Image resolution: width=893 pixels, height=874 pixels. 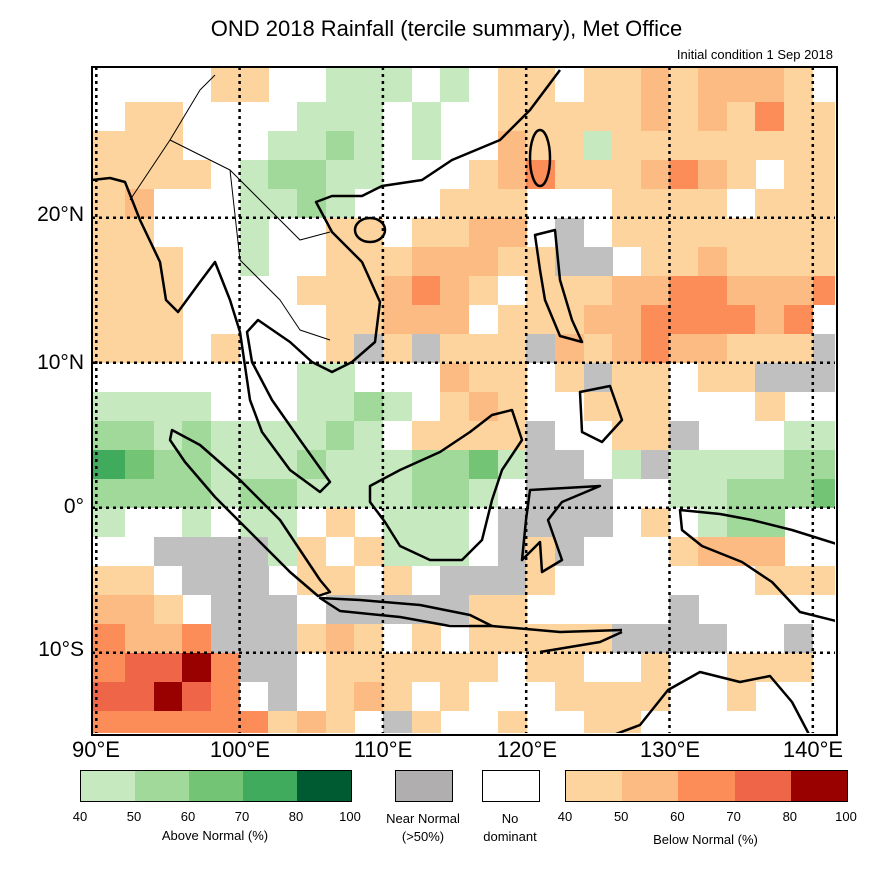 What do you see at coordinates (557, 639) in the screenshot?
I see `lesser-sunda-coast` at bounding box center [557, 639].